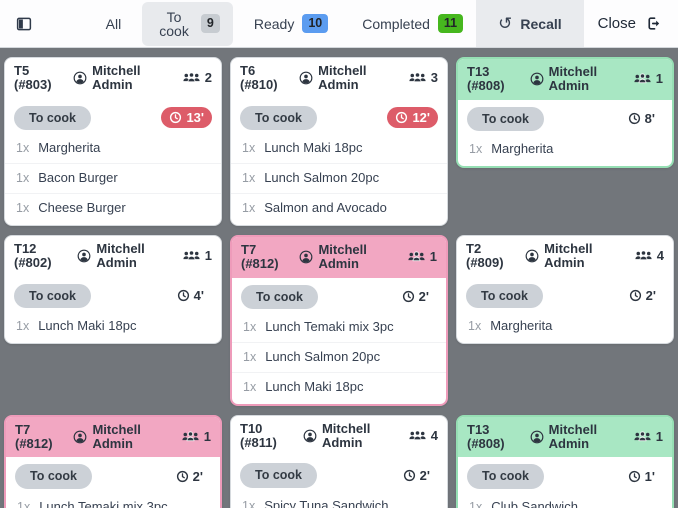  I want to click on tab-label: Completed, so click(396, 23).